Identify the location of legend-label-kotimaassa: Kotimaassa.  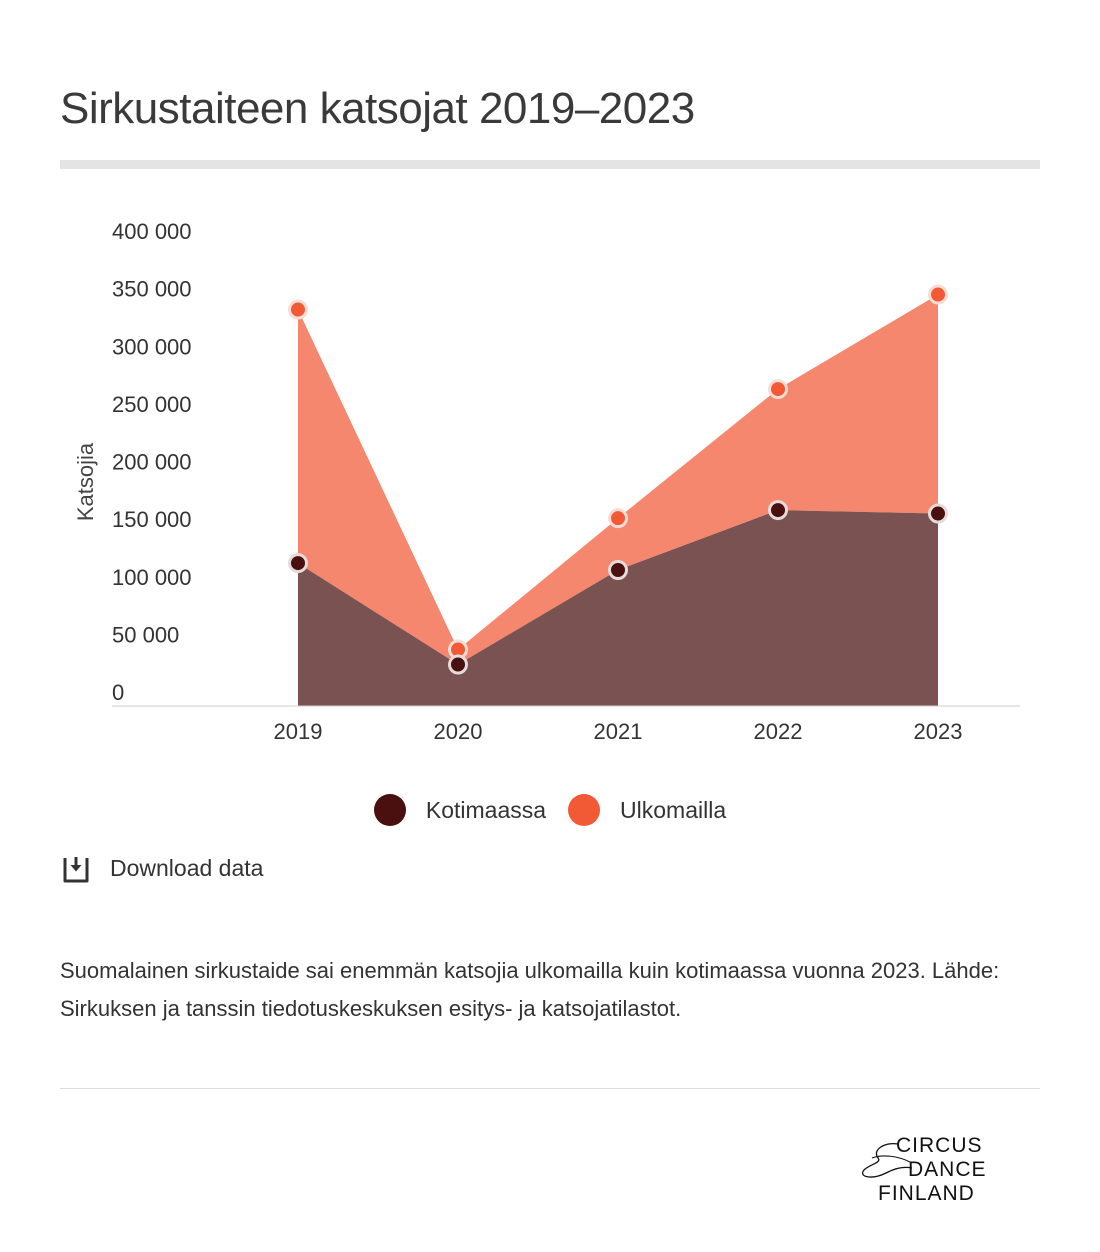
(486, 809).